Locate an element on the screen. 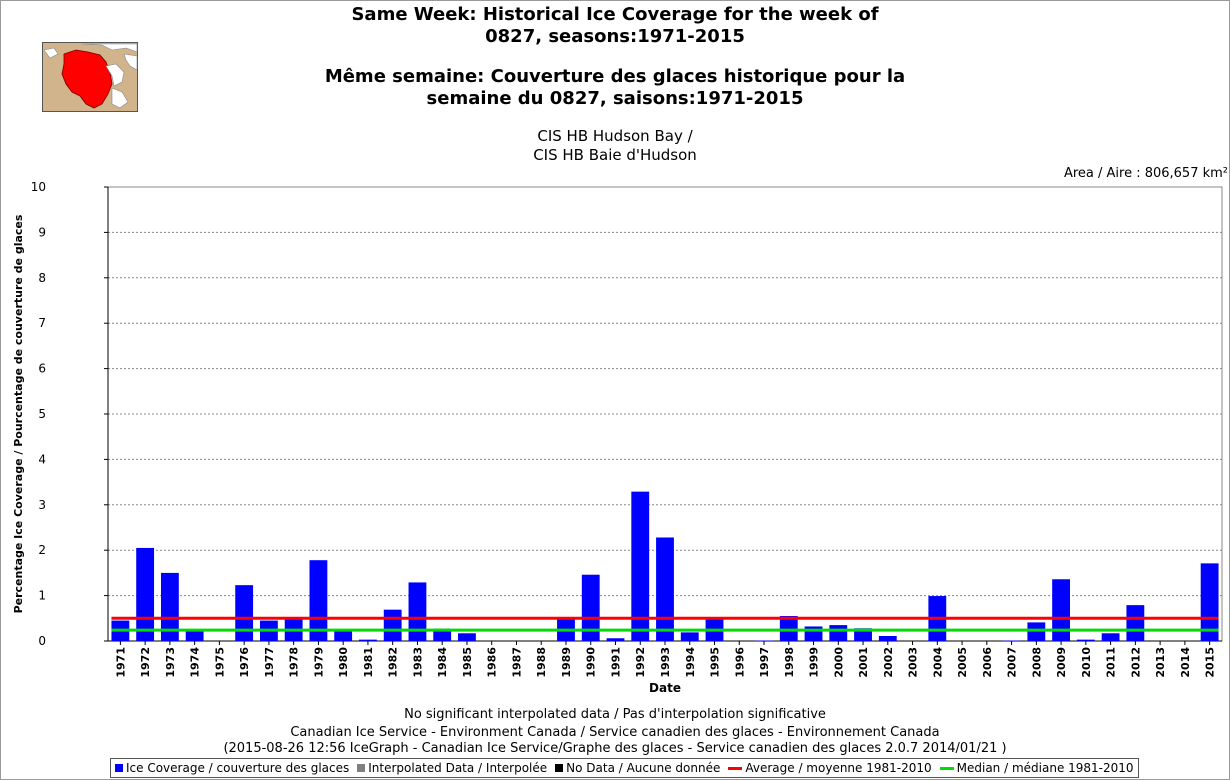 This screenshot has width=1230, height=780. legend-item-interpolated: Interpolated Data / Interpolée is located at coordinates (452, 768).